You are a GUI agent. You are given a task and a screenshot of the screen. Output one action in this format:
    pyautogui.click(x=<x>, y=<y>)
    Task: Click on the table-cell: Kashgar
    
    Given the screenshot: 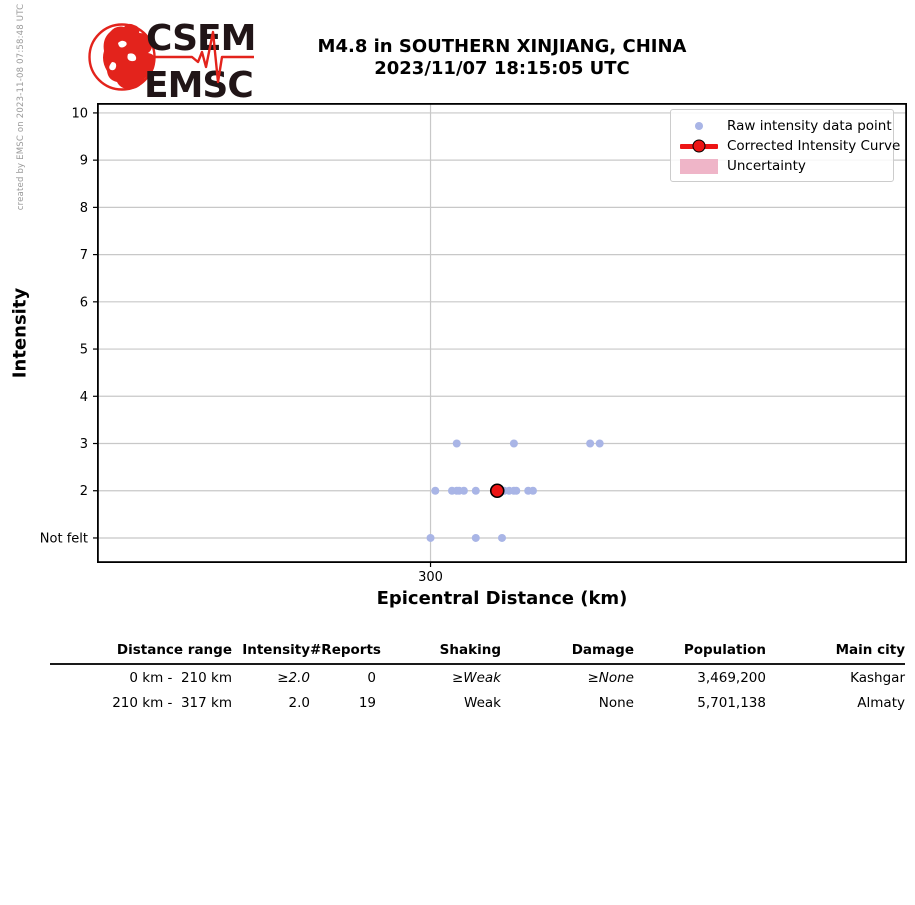 What is the action you would take?
    pyautogui.click(x=877, y=678)
    